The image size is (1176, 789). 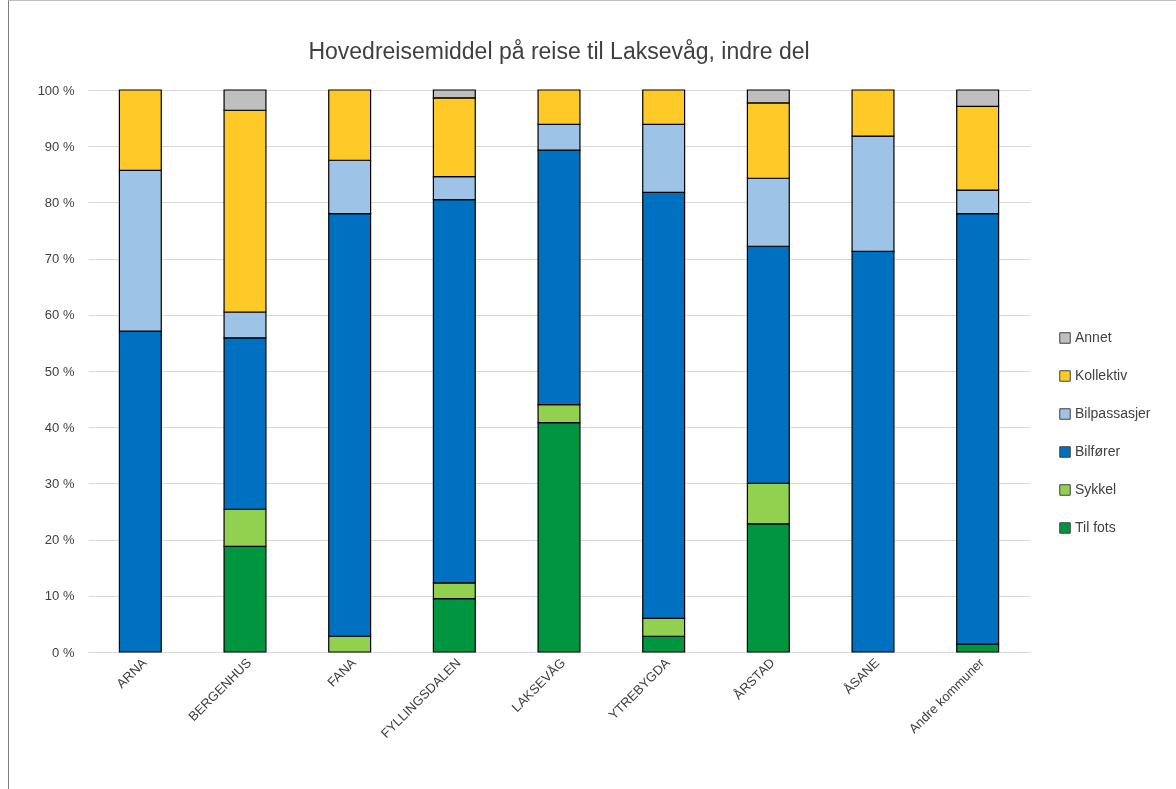 I want to click on chart-title: Hovedreisemiddel på reise til Laksevåg, indre del, so click(x=559, y=51).